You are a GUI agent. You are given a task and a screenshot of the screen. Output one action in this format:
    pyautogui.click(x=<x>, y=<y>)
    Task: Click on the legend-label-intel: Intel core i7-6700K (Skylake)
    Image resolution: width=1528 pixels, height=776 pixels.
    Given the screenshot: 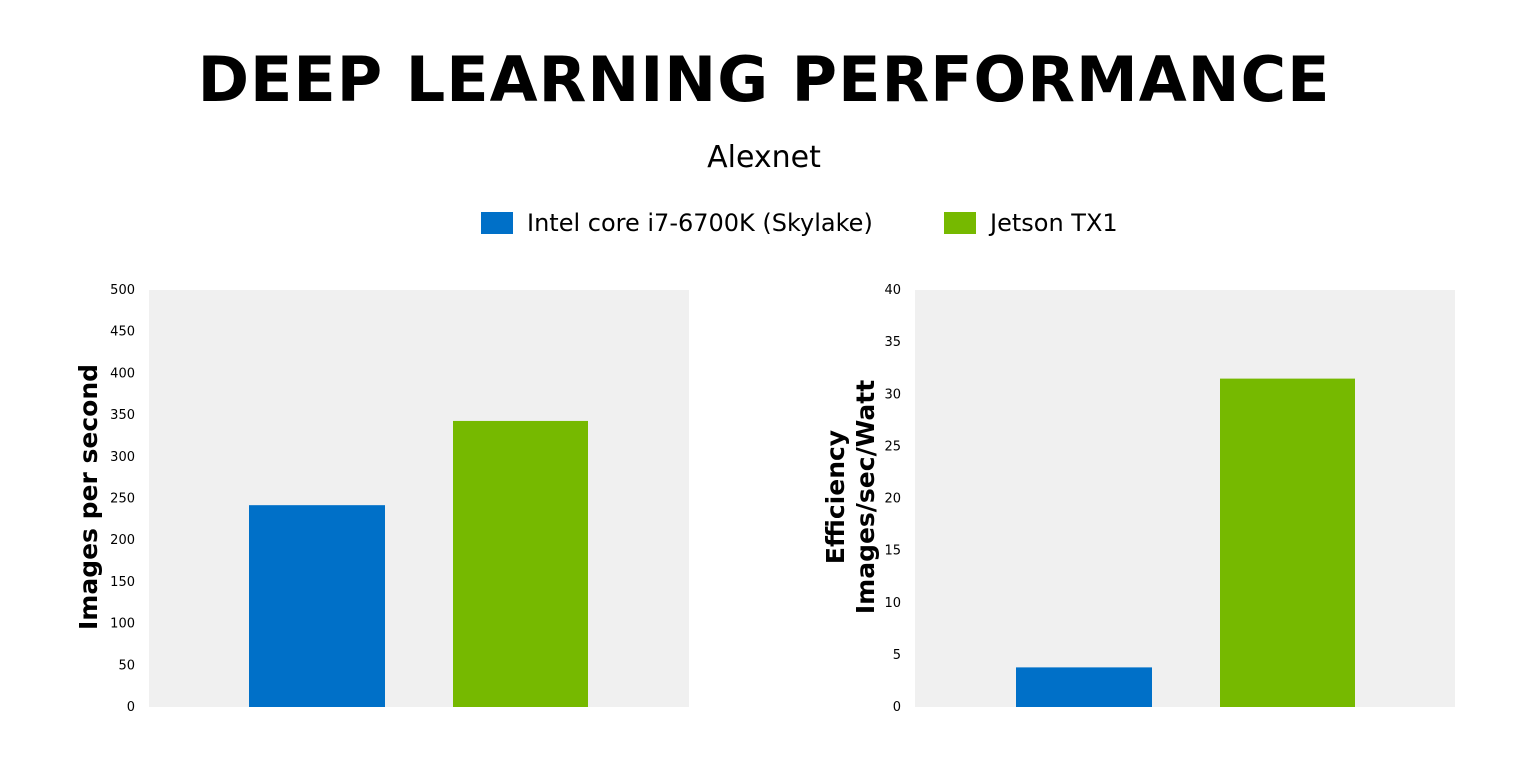 What is the action you would take?
    pyautogui.click(x=700, y=223)
    